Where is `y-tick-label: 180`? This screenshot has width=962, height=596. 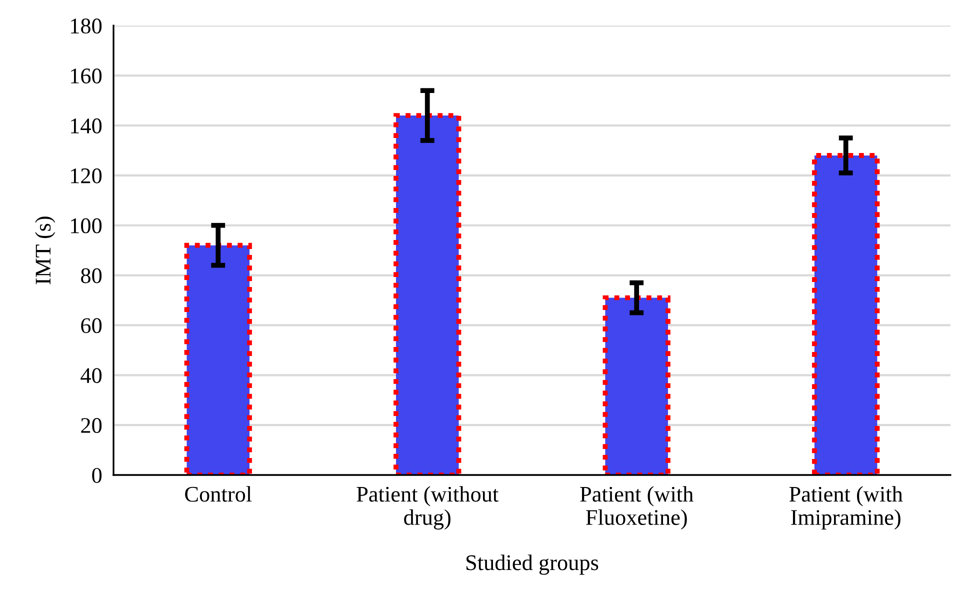
y-tick-label: 180 is located at coordinates (86, 26).